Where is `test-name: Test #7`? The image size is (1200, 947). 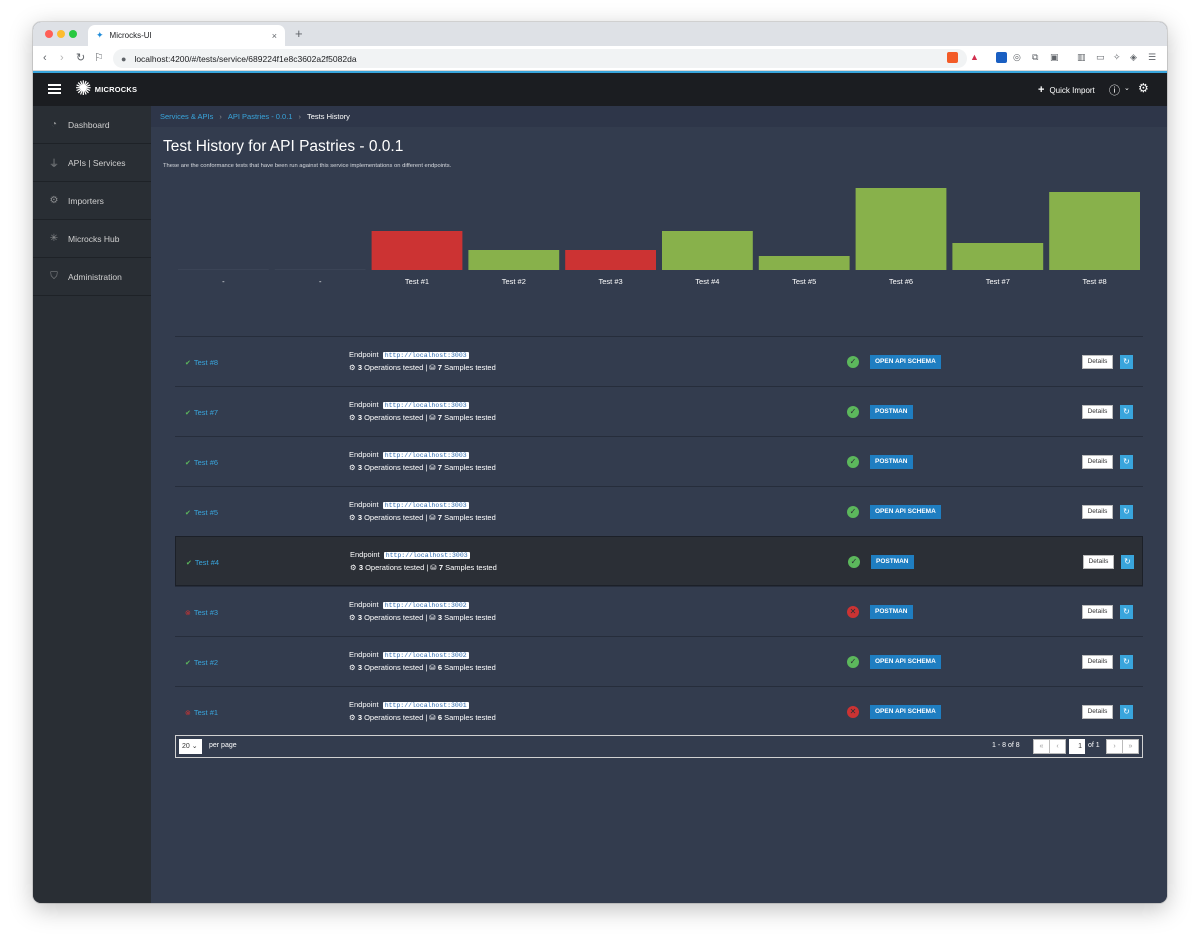
test-name: Test #7 is located at coordinates (206, 412).